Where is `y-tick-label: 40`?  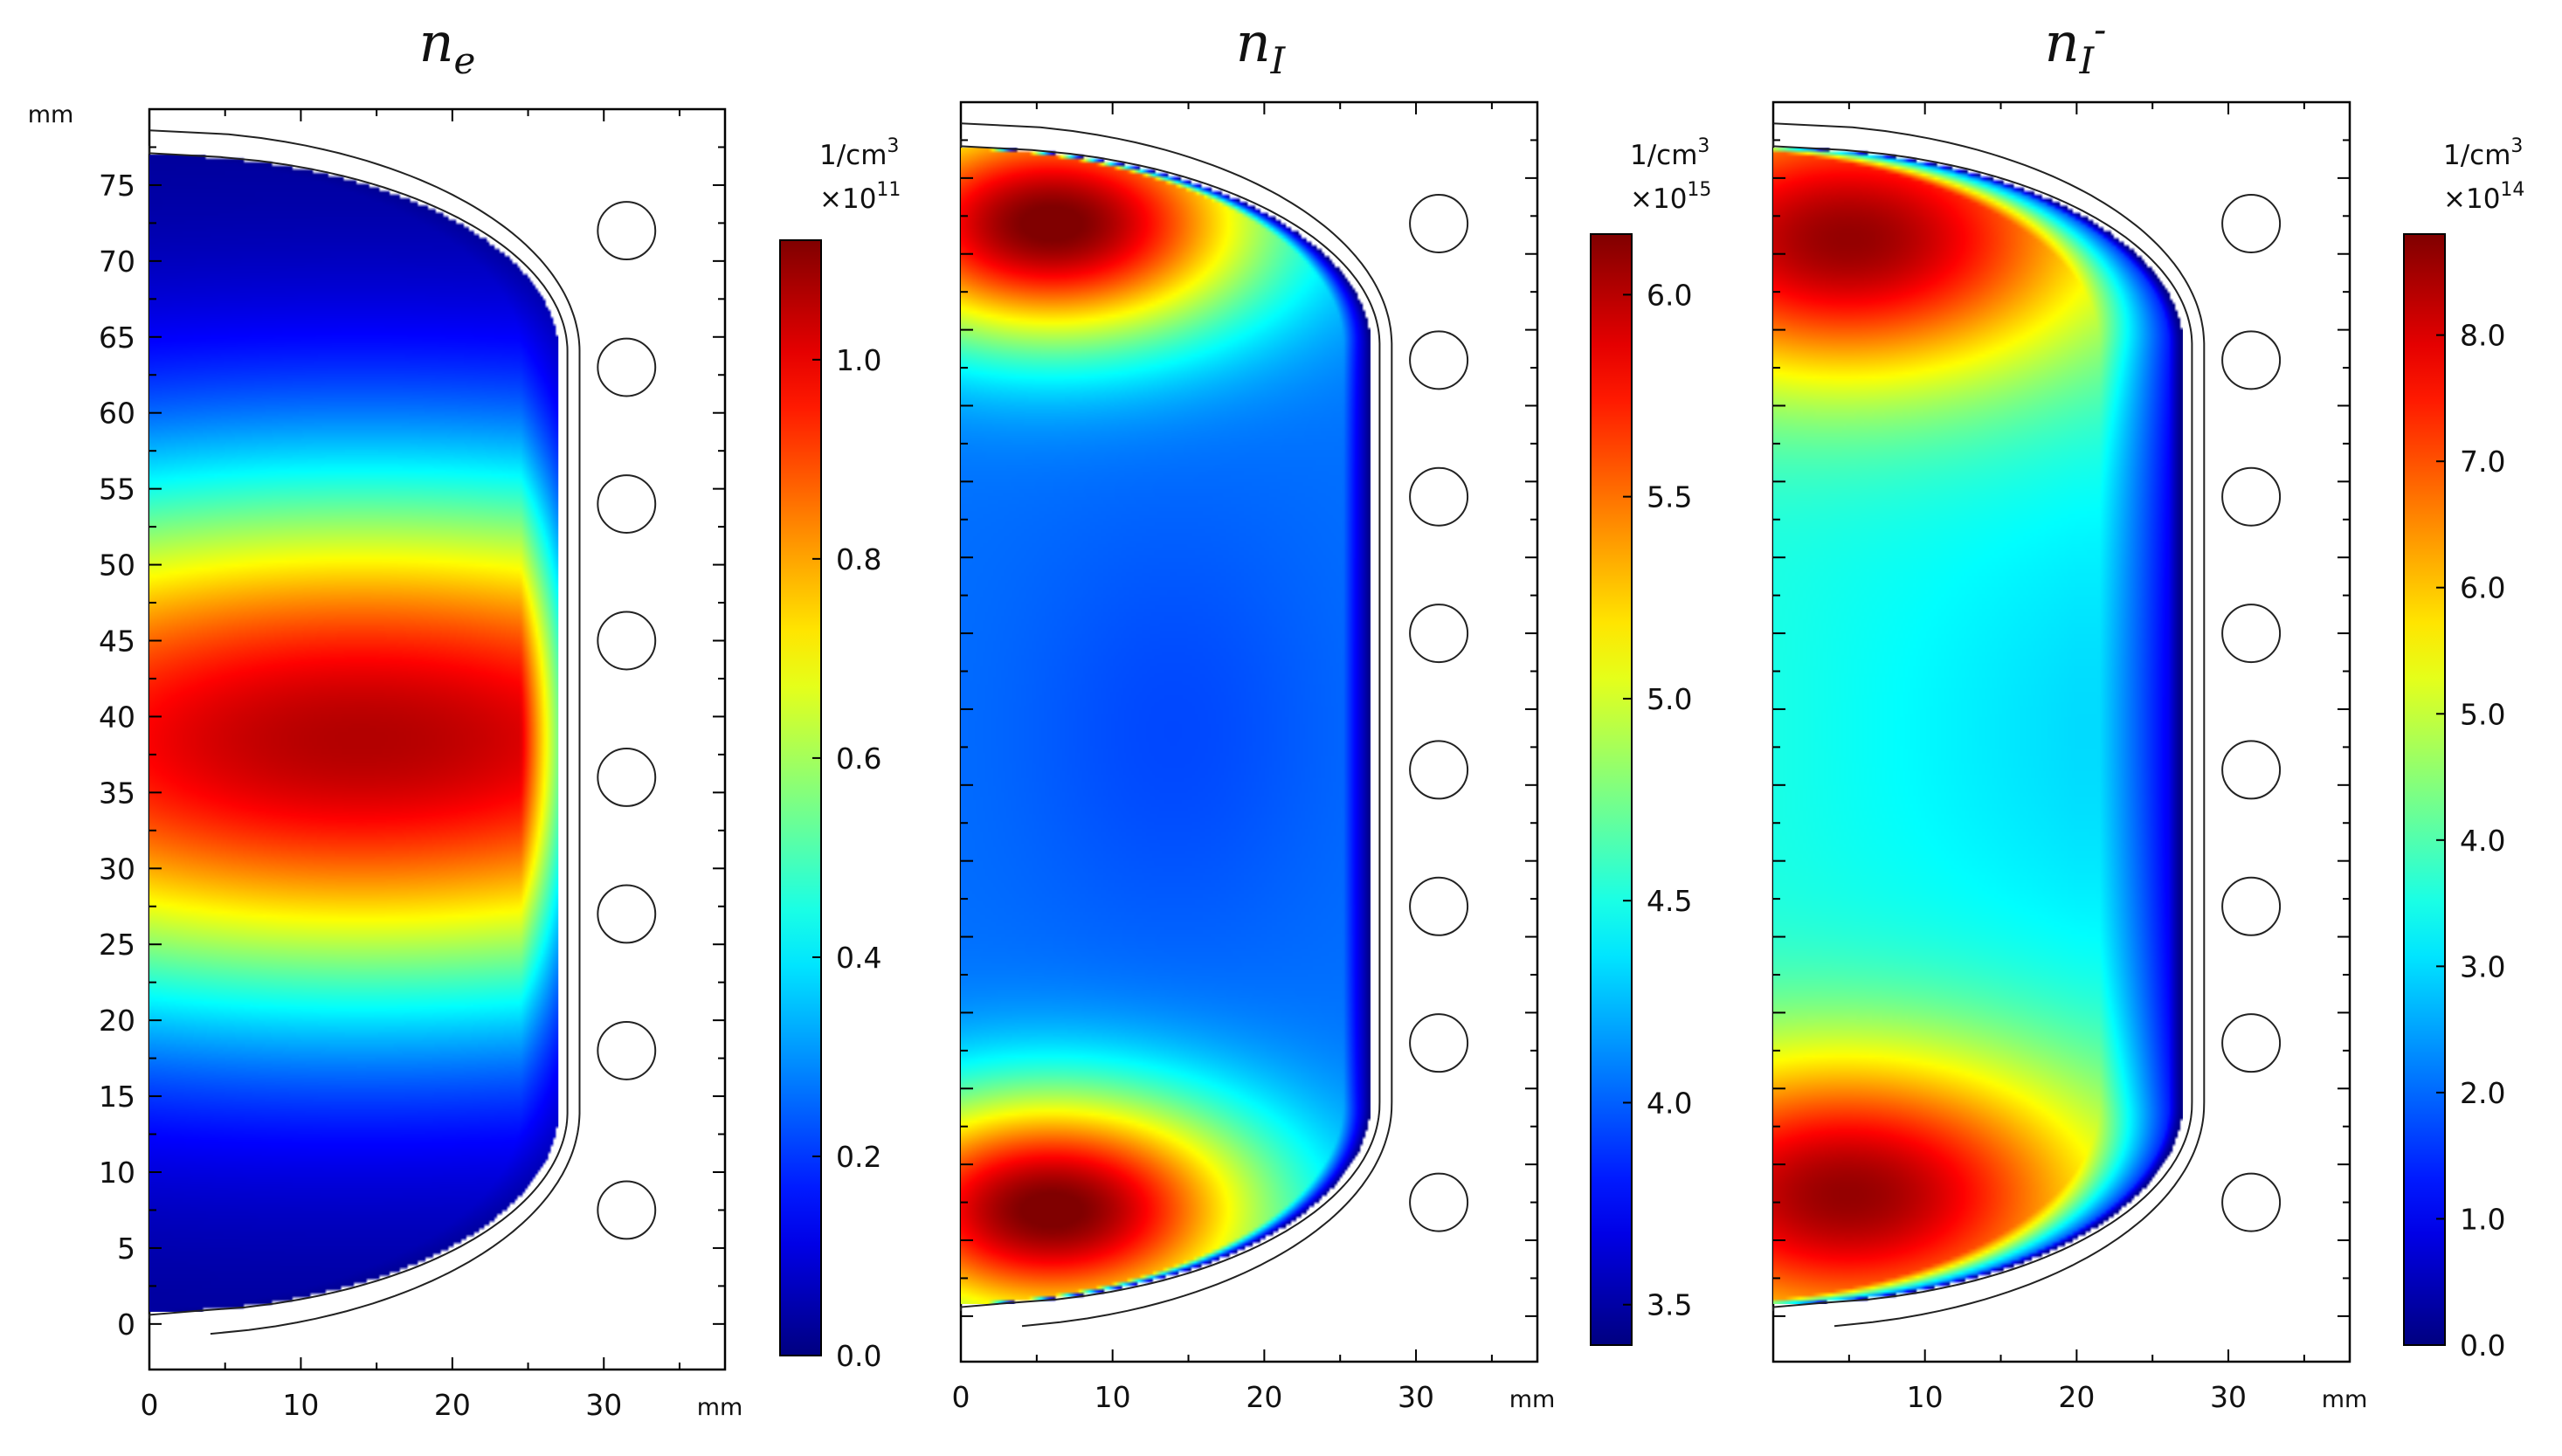
y-tick-label: 40 is located at coordinates (117, 717).